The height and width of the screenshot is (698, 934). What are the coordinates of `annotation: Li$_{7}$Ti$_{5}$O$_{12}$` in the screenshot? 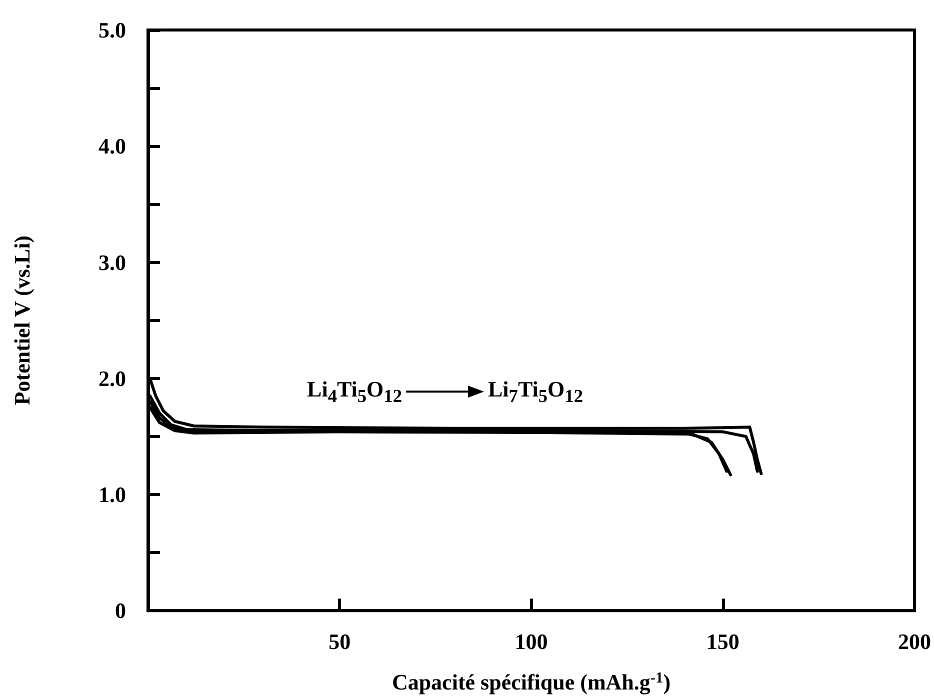 It's located at (535, 391).